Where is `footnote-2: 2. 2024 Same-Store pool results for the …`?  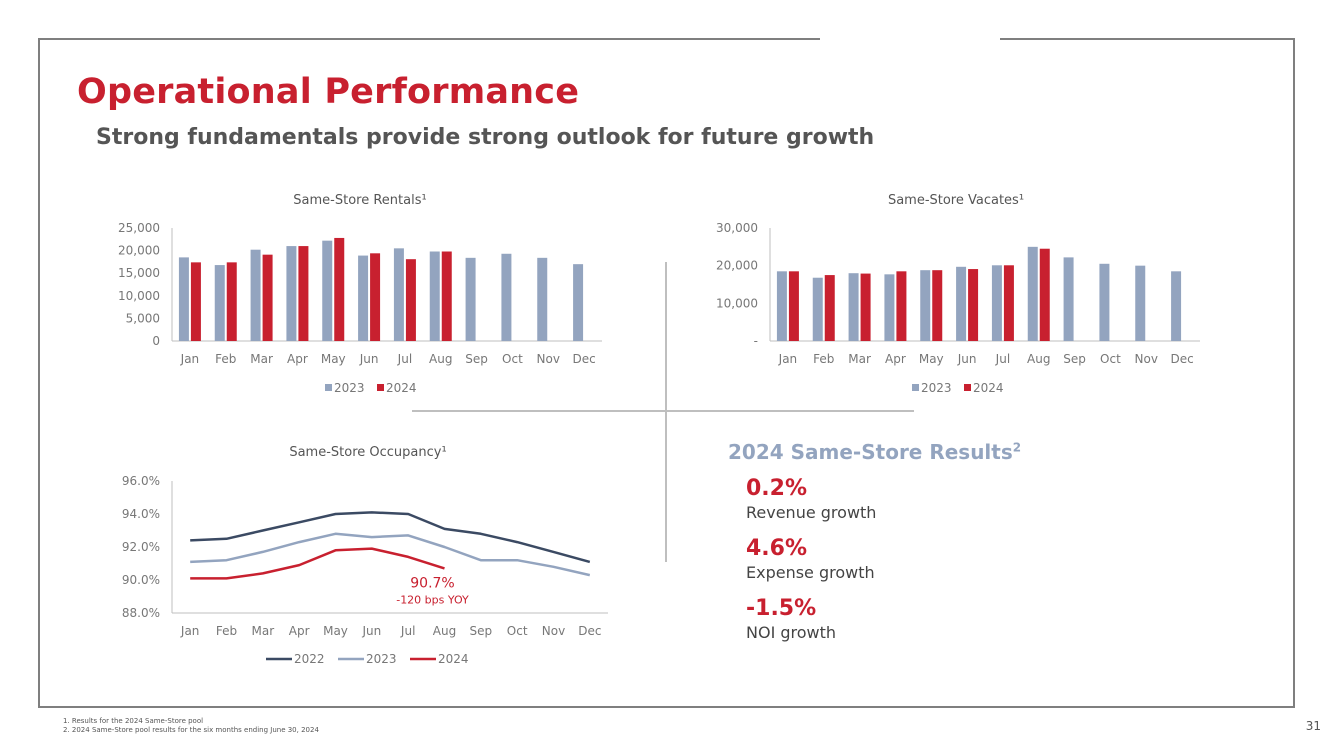 footnote-2: 2. 2024 Same-Store pool results for the … is located at coordinates (191, 730).